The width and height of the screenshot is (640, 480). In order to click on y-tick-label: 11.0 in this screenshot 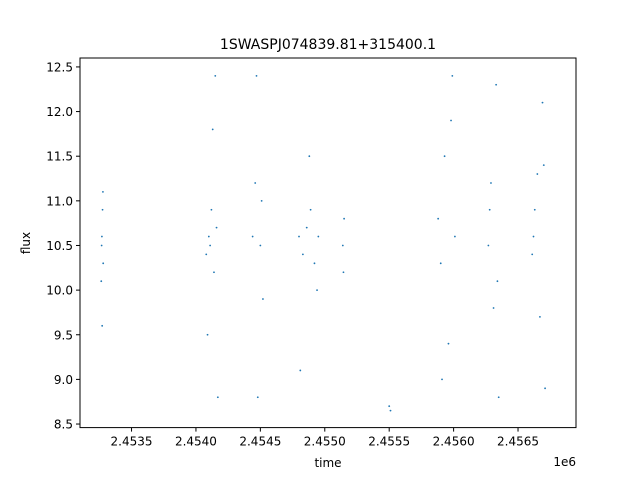, I will do `click(59, 201)`.